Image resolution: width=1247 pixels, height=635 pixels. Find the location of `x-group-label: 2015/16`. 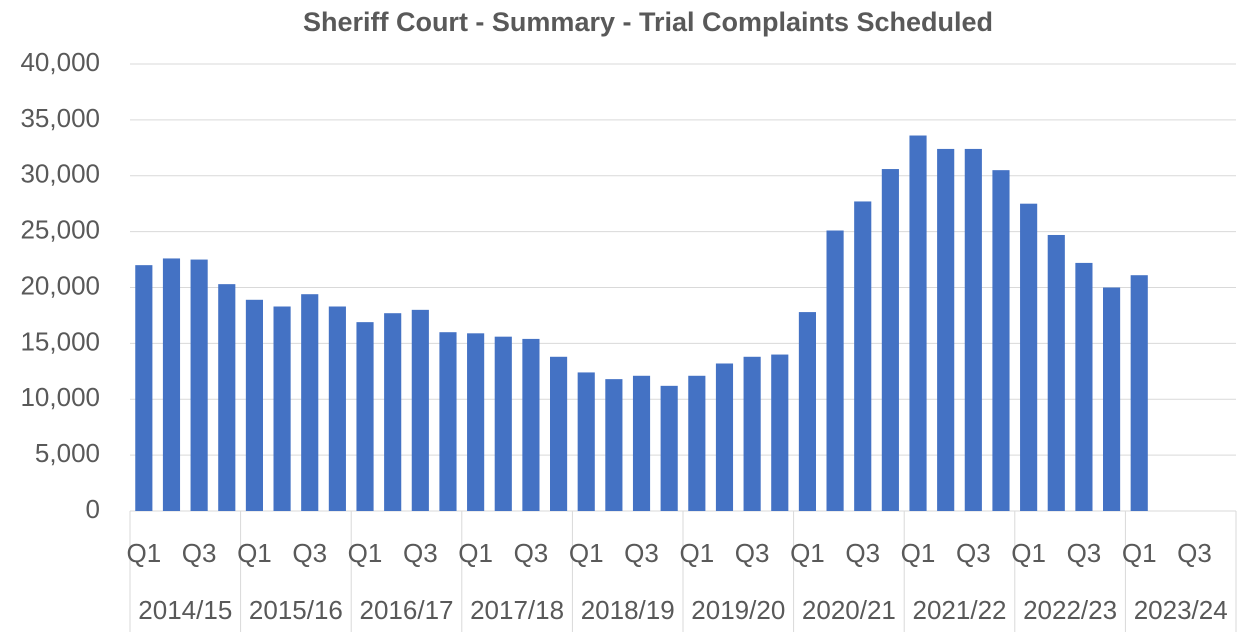

x-group-label: 2015/16 is located at coordinates (296, 610).